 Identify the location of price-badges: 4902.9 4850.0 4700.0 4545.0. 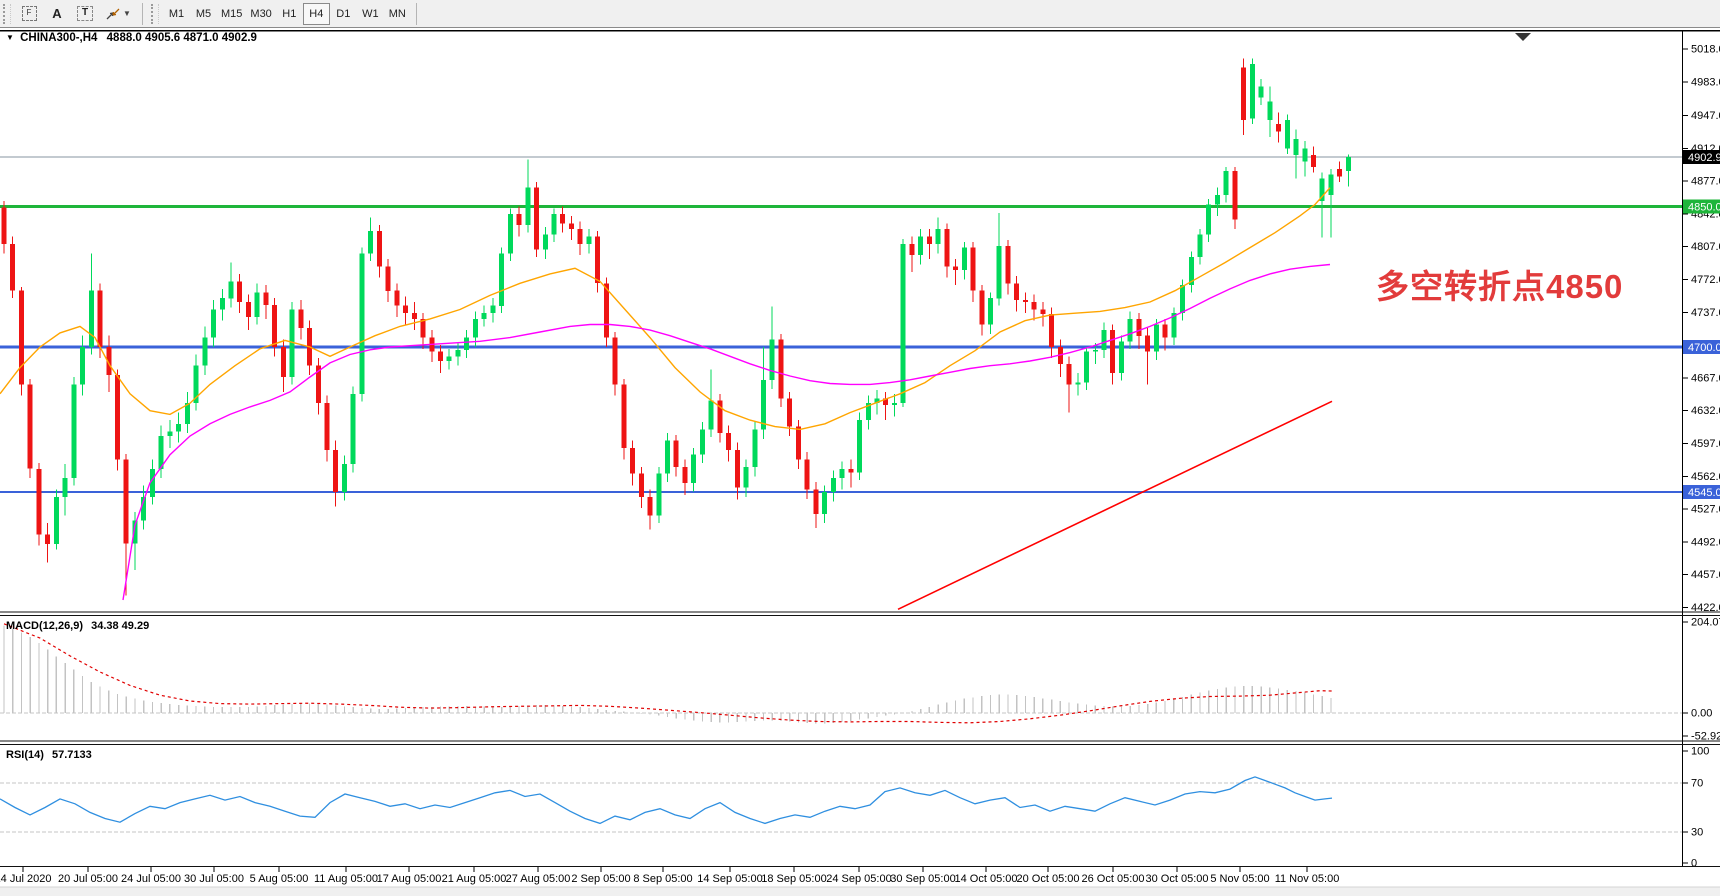
(1701, 324).